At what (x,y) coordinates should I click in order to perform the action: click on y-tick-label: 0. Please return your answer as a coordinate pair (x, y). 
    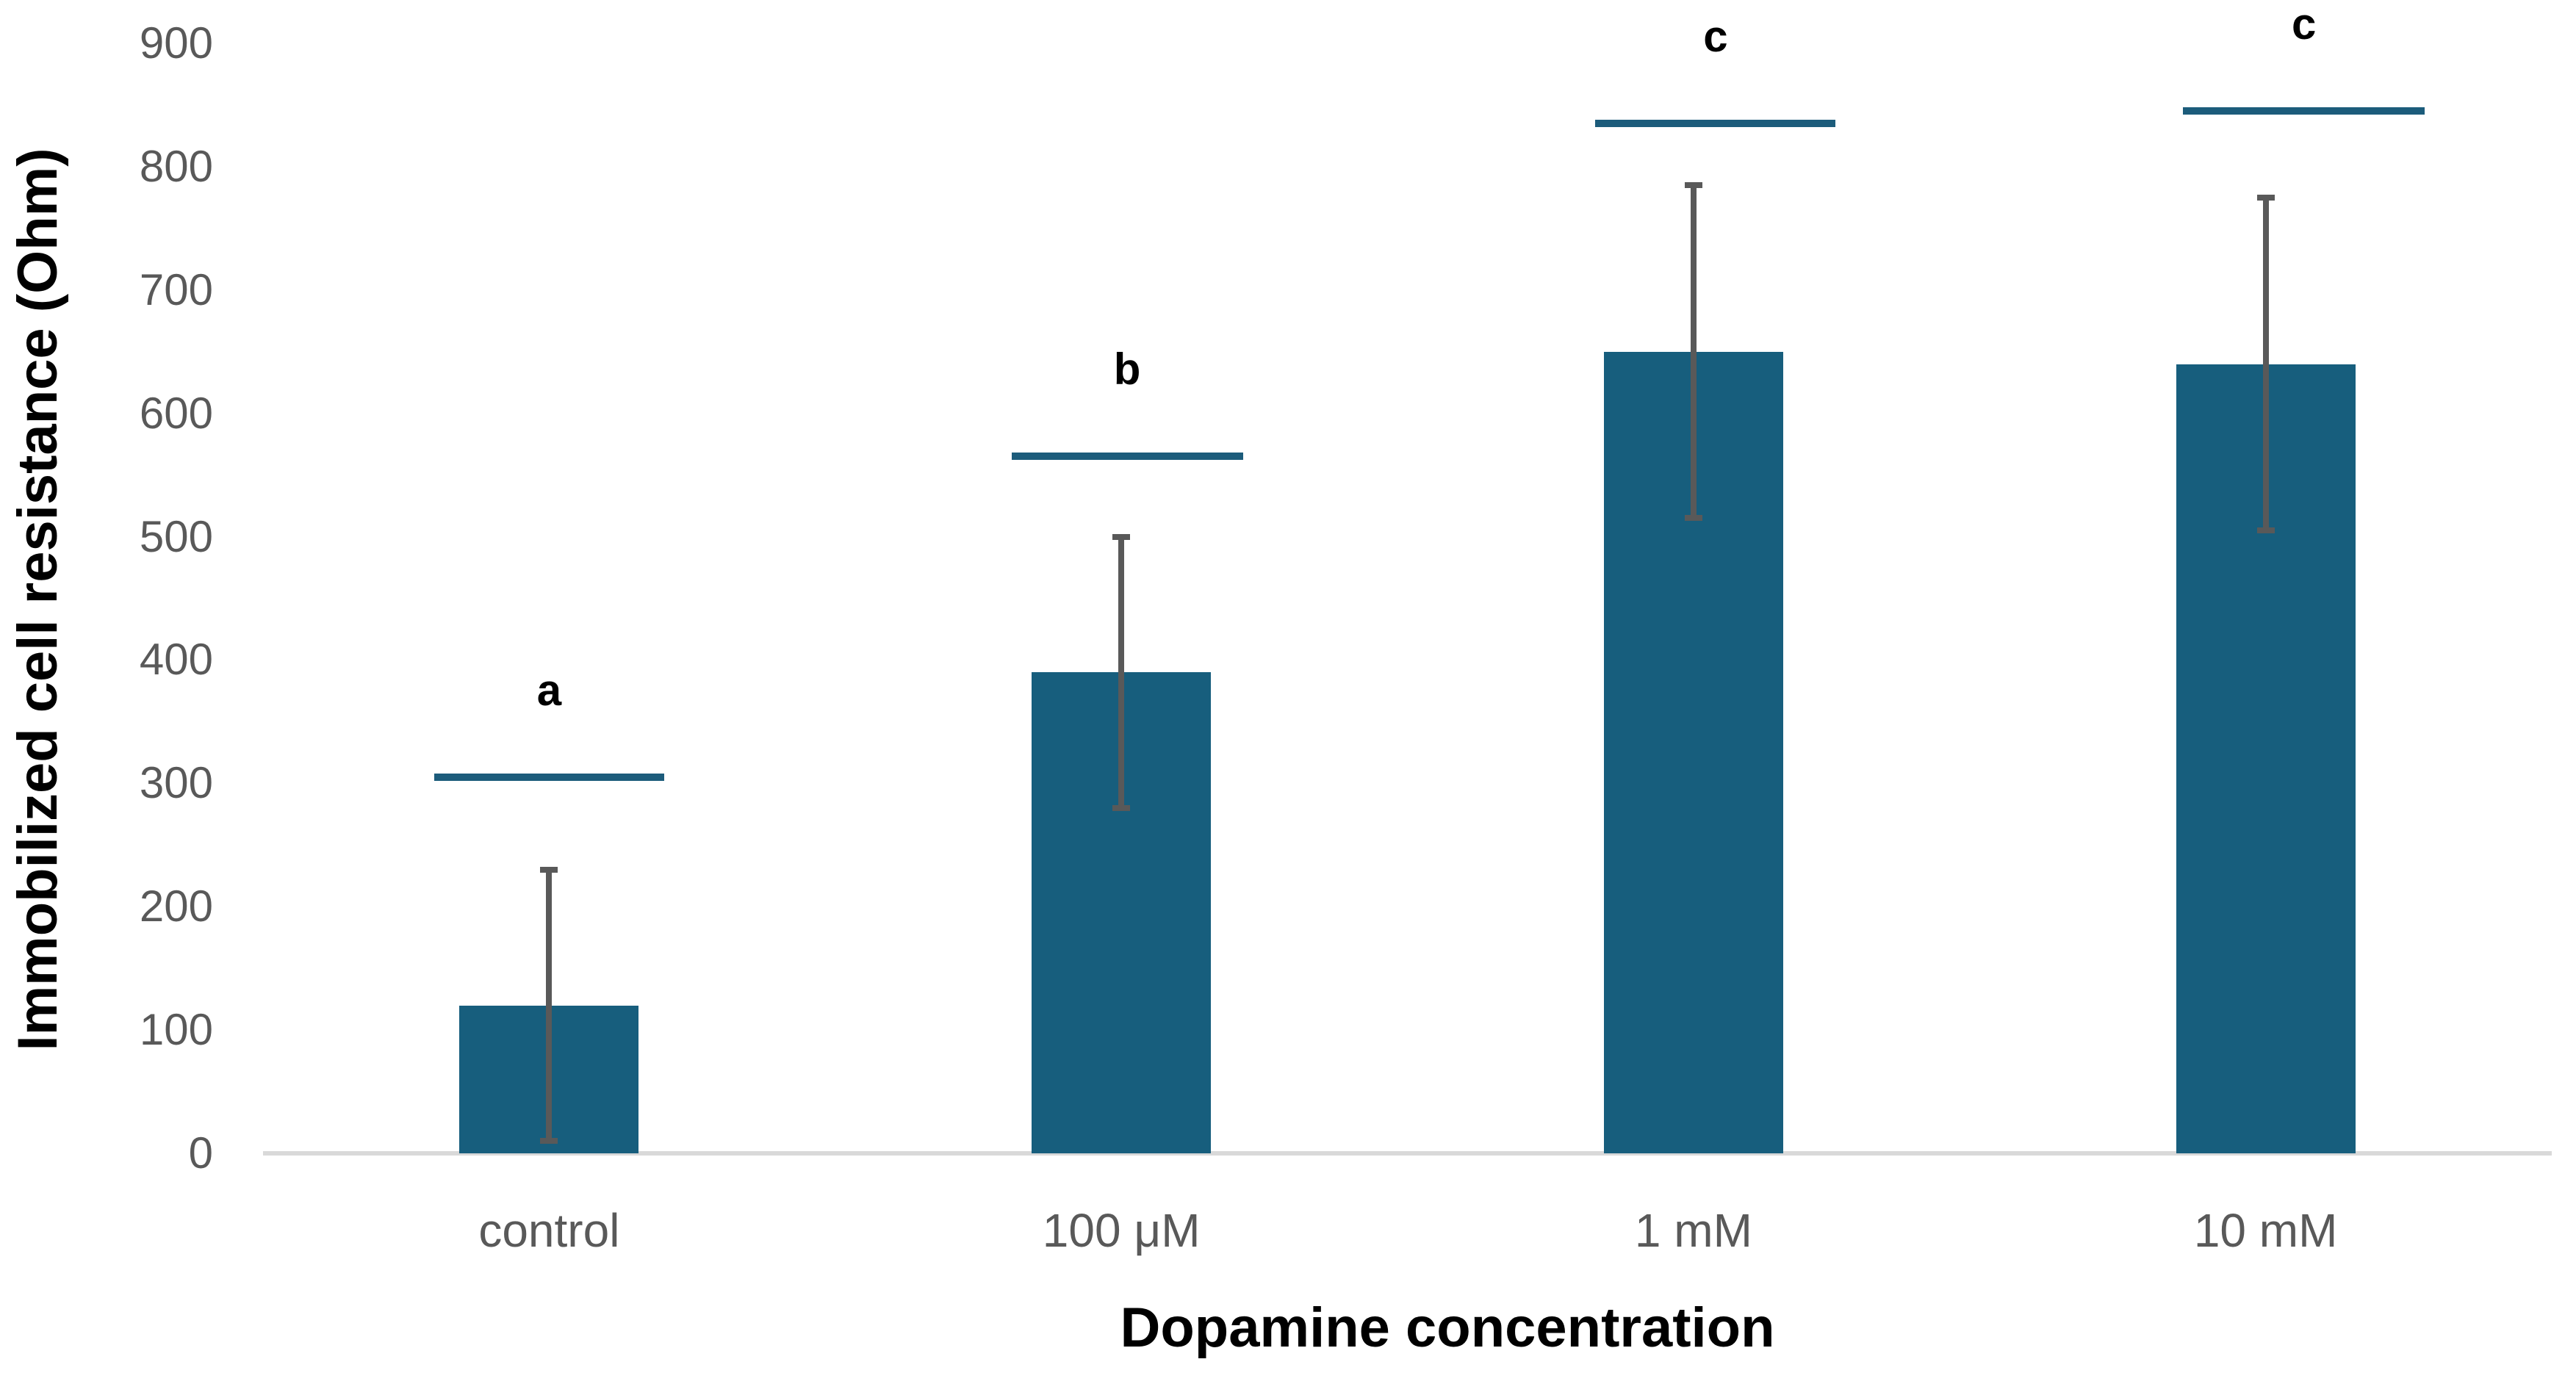
    Looking at the image, I should click on (200, 1153).